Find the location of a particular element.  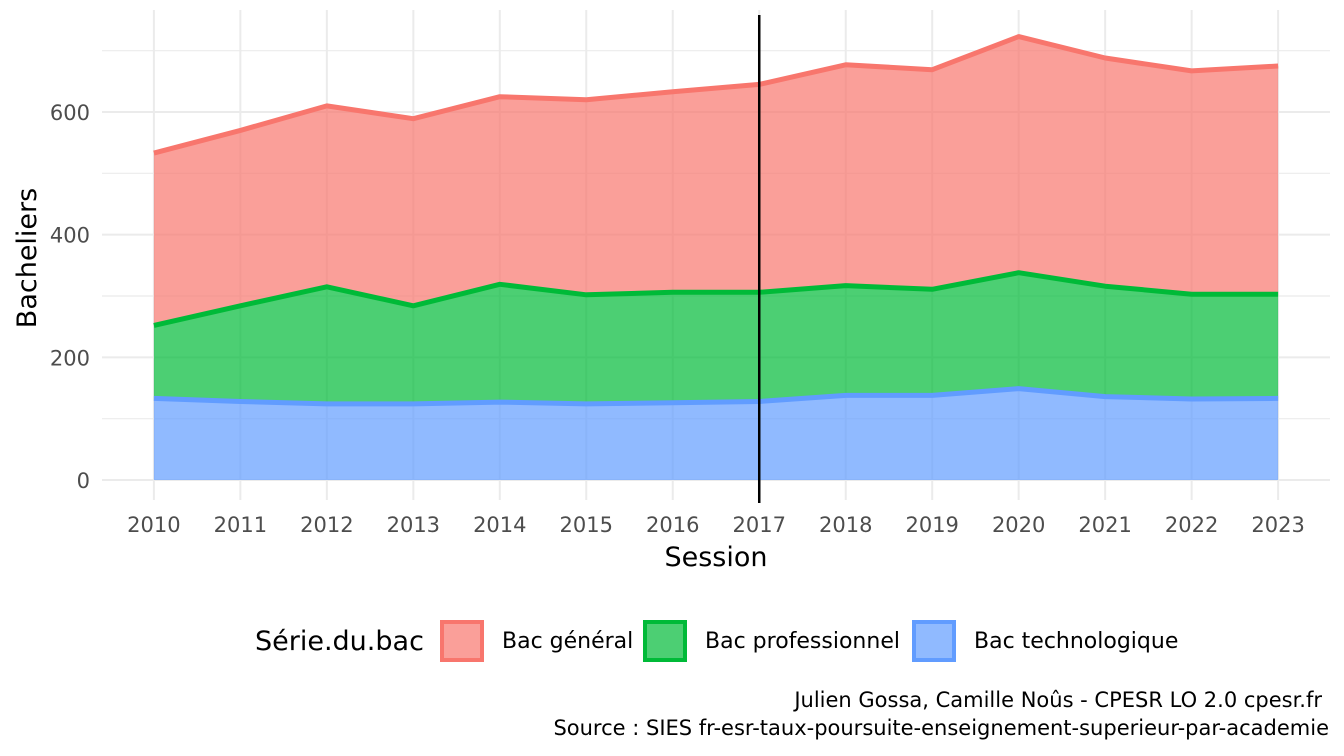

x-tick-label: 2023 is located at coordinates (1277, 525).